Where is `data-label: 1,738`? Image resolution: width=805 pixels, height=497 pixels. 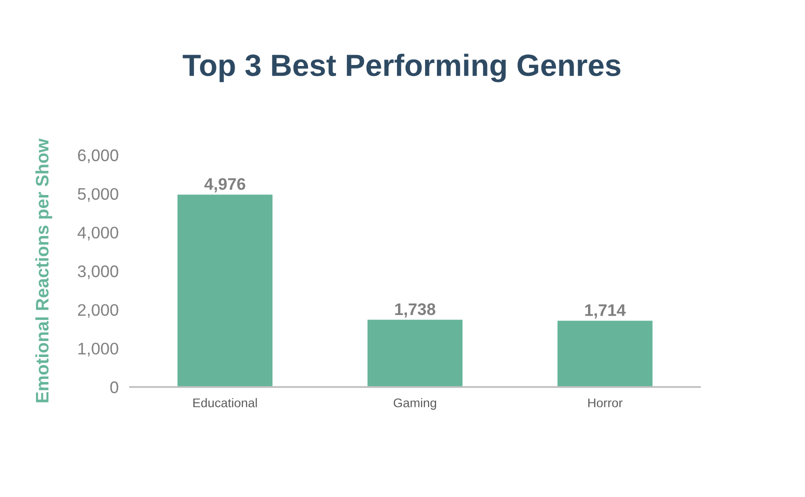
data-label: 1,738 is located at coordinates (415, 310).